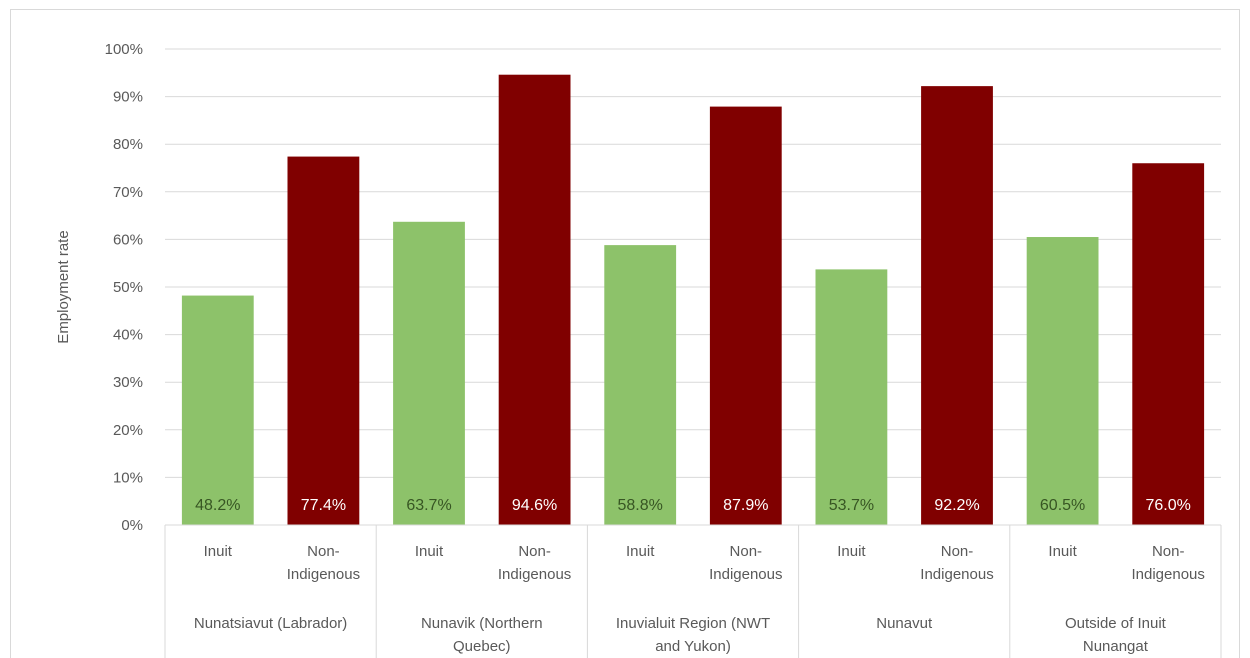 Image resolution: width=1250 pixels, height=658 pixels. Describe the element at coordinates (124, 49) in the screenshot. I see `y-tick-label: 100%` at that location.